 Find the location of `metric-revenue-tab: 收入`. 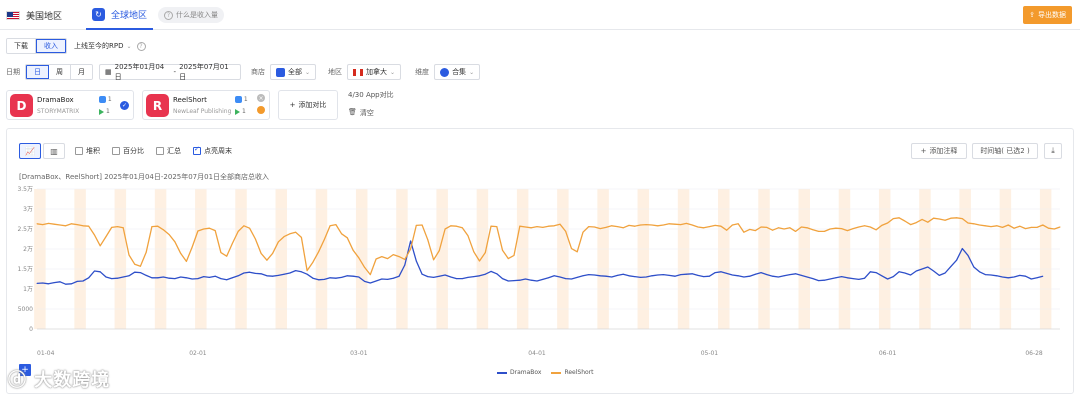

metric-revenue-tab: 收入 is located at coordinates (51, 46).